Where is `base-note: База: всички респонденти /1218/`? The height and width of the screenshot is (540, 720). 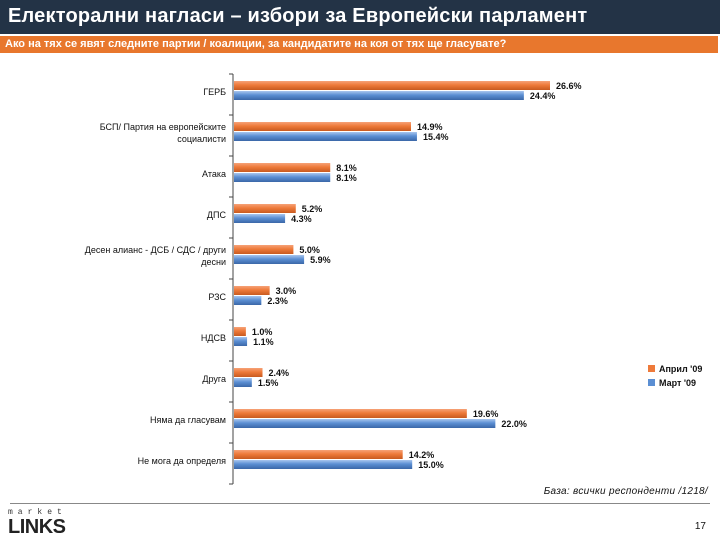 base-note: База: всички респонденти /1218/ is located at coordinates (625, 491).